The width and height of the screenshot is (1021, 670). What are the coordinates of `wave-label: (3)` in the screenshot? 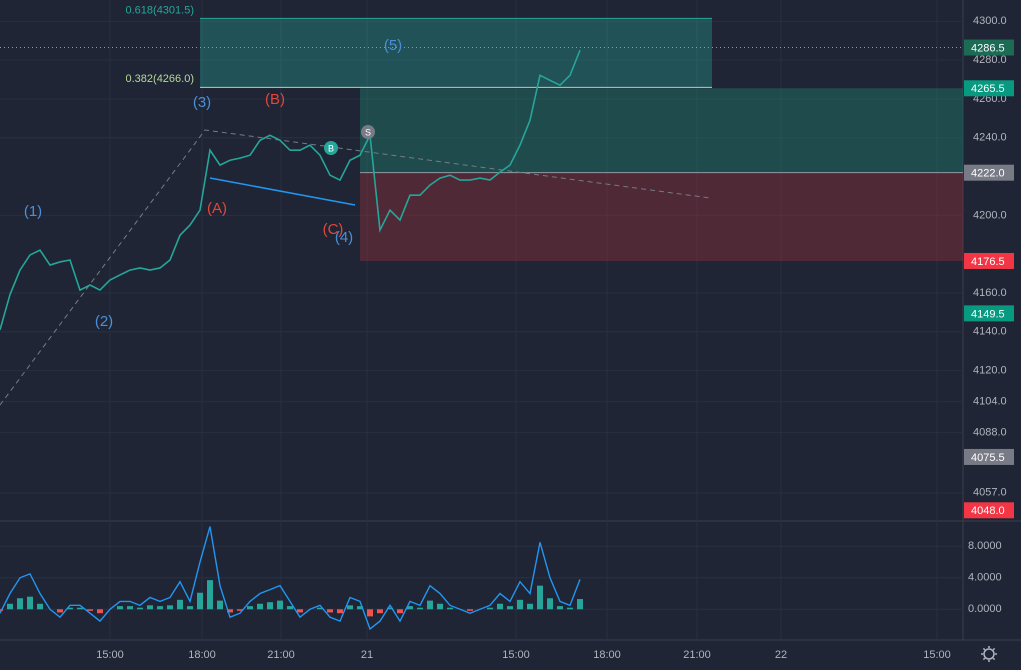 It's located at (202, 102).